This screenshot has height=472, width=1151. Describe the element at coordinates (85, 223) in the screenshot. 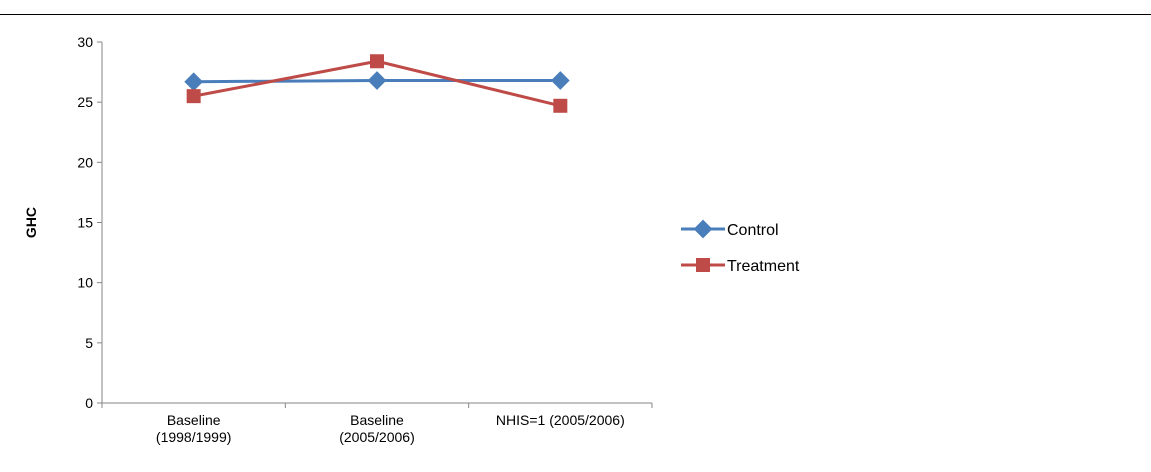

I see `y-tick-label: 15` at that location.